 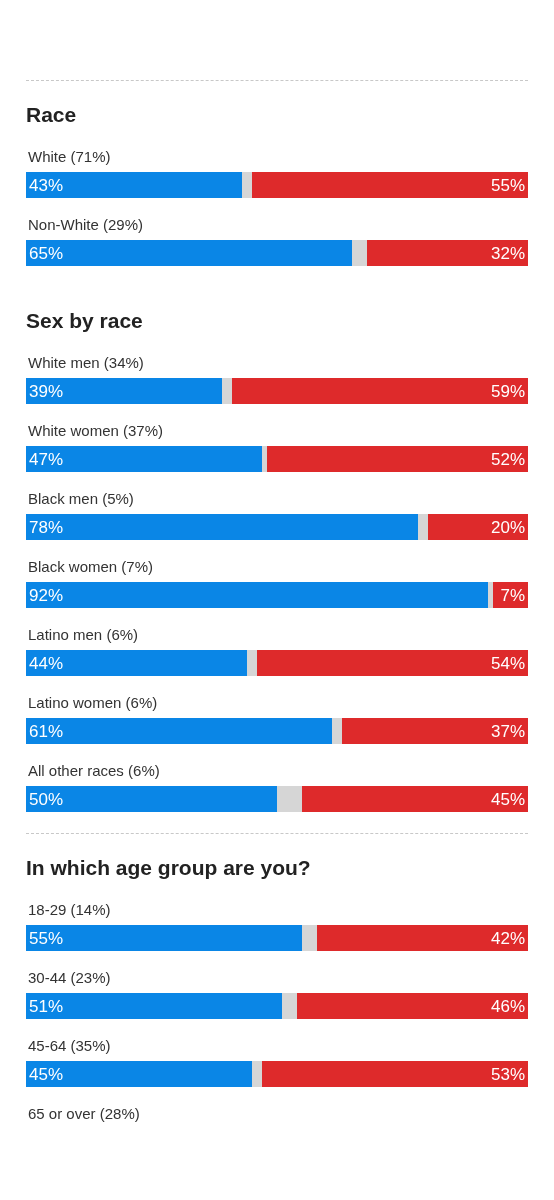 What do you see at coordinates (512, 595) in the screenshot?
I see `data-label: 7%` at bounding box center [512, 595].